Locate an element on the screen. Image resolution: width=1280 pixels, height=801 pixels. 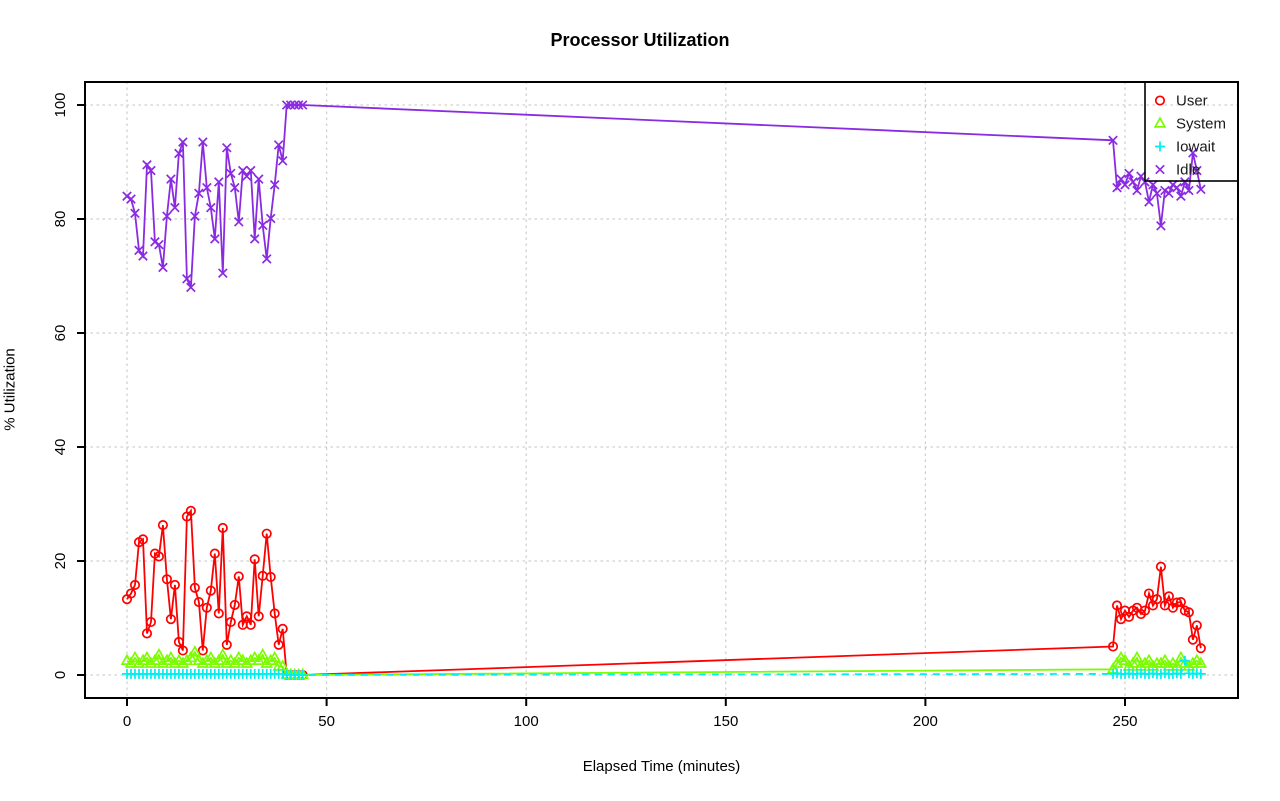
x-tick-label: 200 is located at coordinates (925, 721).